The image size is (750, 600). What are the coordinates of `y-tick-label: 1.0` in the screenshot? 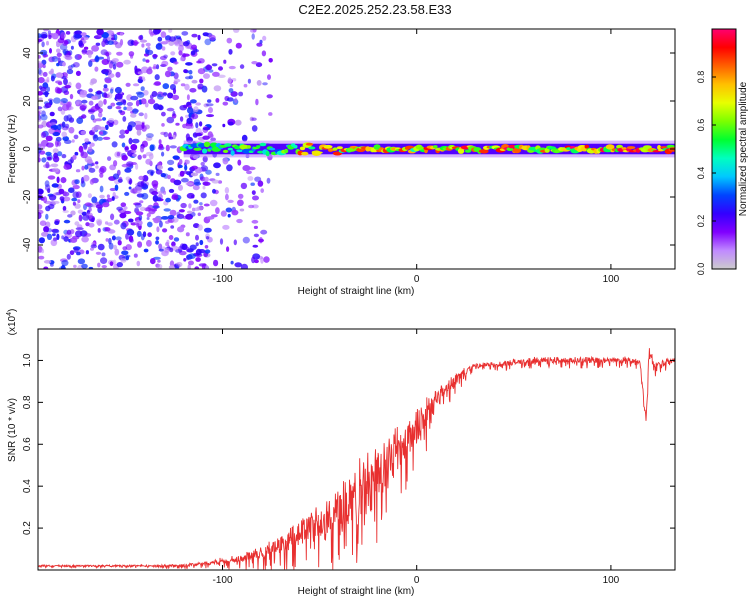 It's located at (27, 360).